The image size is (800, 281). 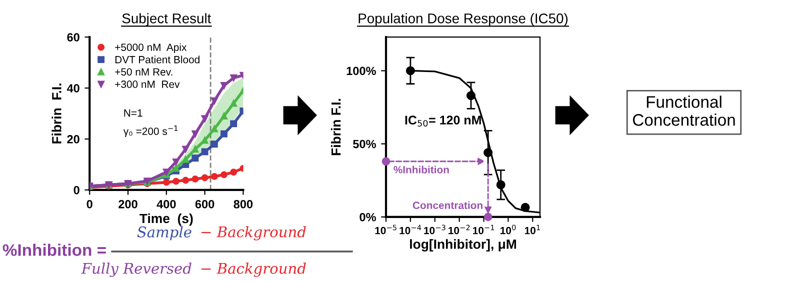 What do you see at coordinates (133, 113) in the screenshot?
I see `annotation: N=1` at bounding box center [133, 113].